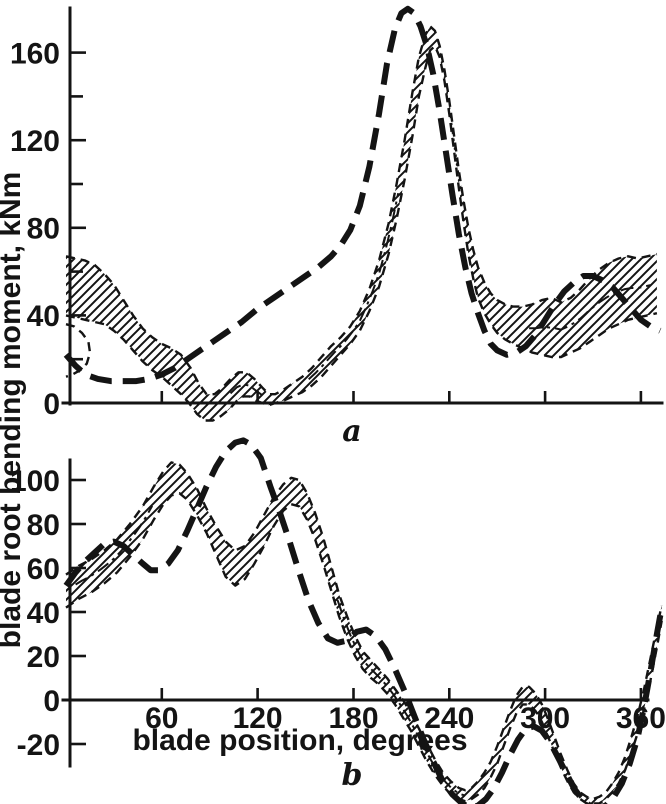 This screenshot has height=804, width=666. I want to click on x-tick-label: 60, so click(161, 718).